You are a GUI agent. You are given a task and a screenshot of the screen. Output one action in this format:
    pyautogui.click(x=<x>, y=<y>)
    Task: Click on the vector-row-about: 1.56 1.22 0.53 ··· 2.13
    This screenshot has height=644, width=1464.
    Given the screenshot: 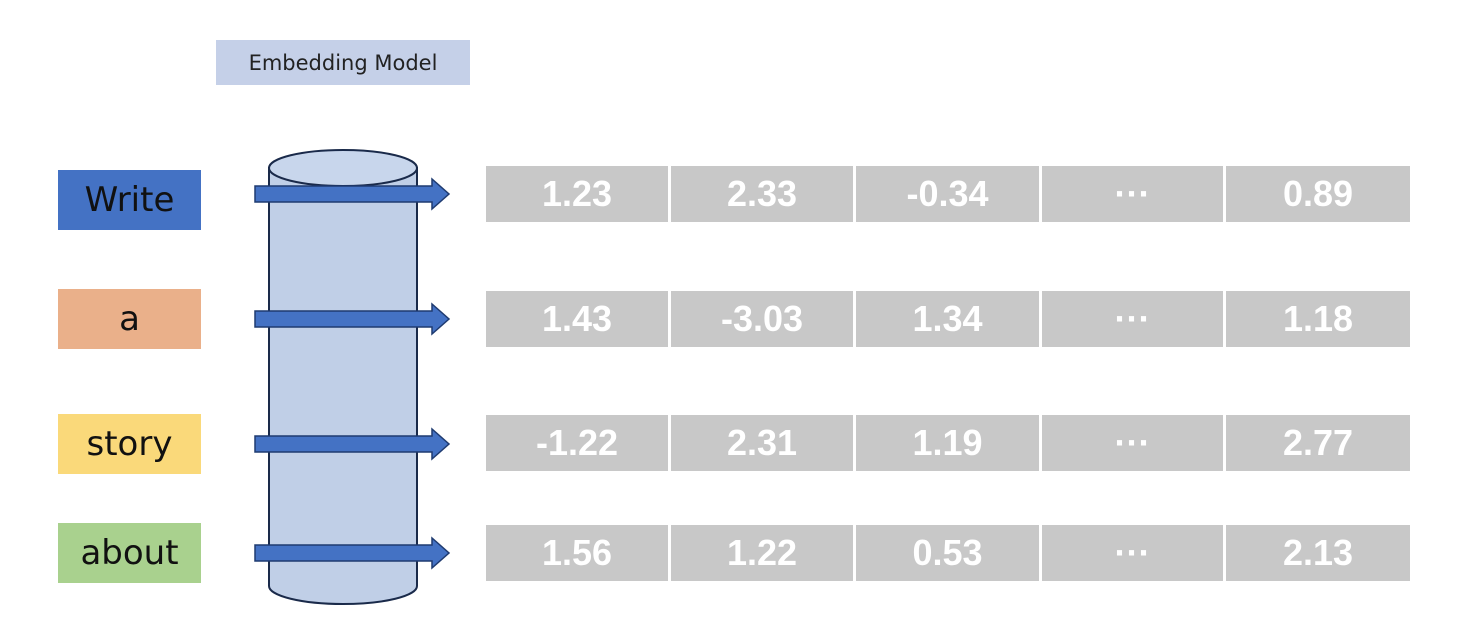 What is the action you would take?
    pyautogui.click(x=948, y=553)
    